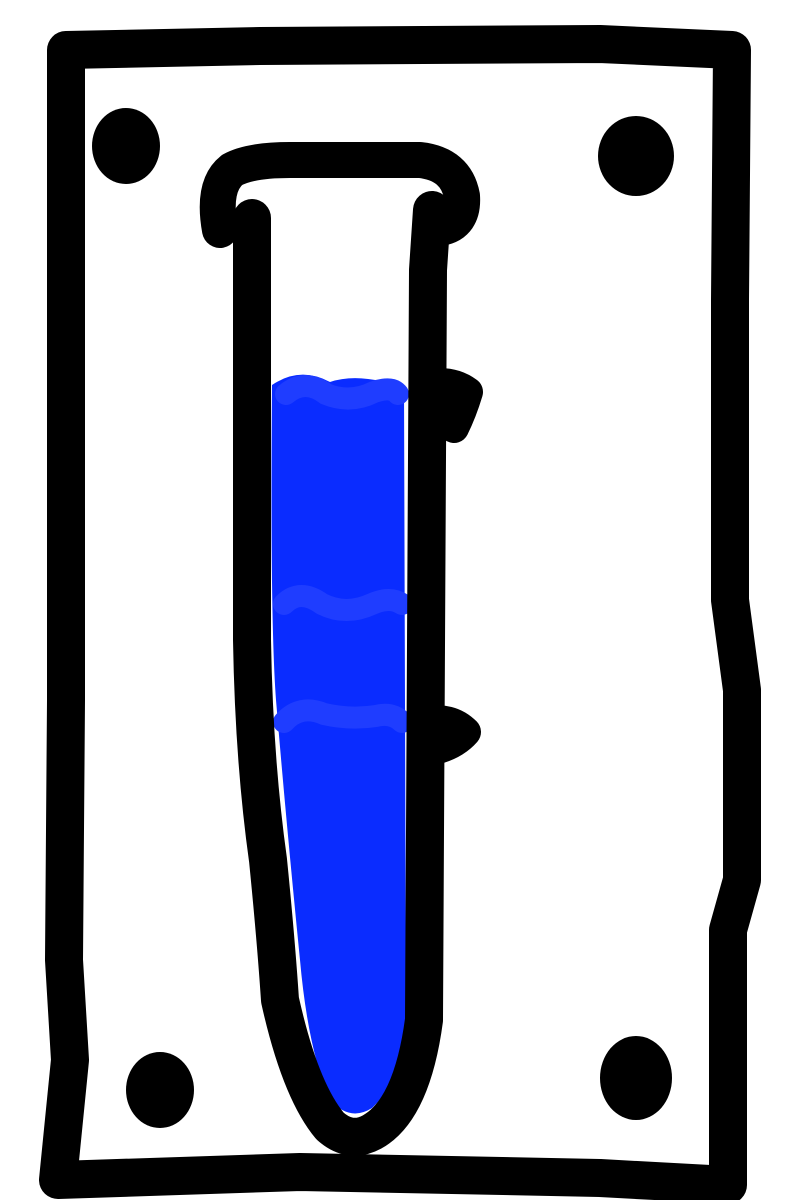 Image resolution: width=800 pixels, height=1200 pixels. What do you see at coordinates (126, 146) in the screenshot?
I see `screw-icon-top-left` at bounding box center [126, 146].